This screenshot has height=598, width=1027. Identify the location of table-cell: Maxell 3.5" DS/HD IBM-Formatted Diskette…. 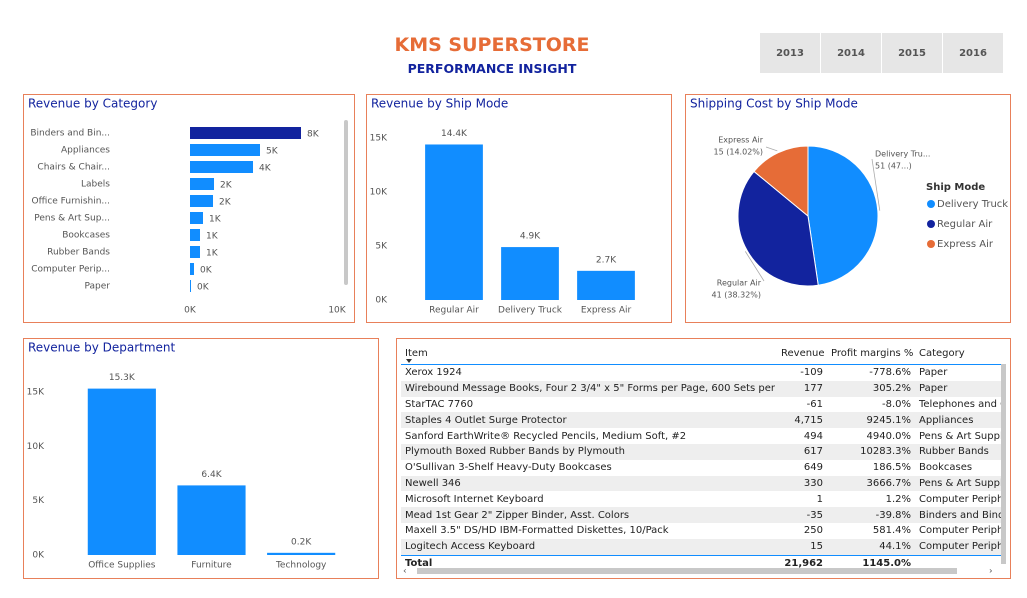
(537, 531).